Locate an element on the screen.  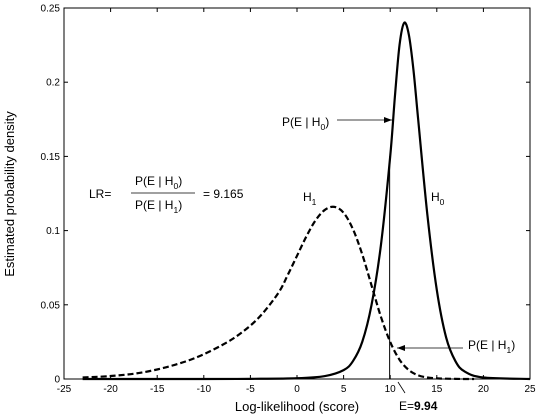
lr-prefix: LR= is located at coordinates (100, 194).